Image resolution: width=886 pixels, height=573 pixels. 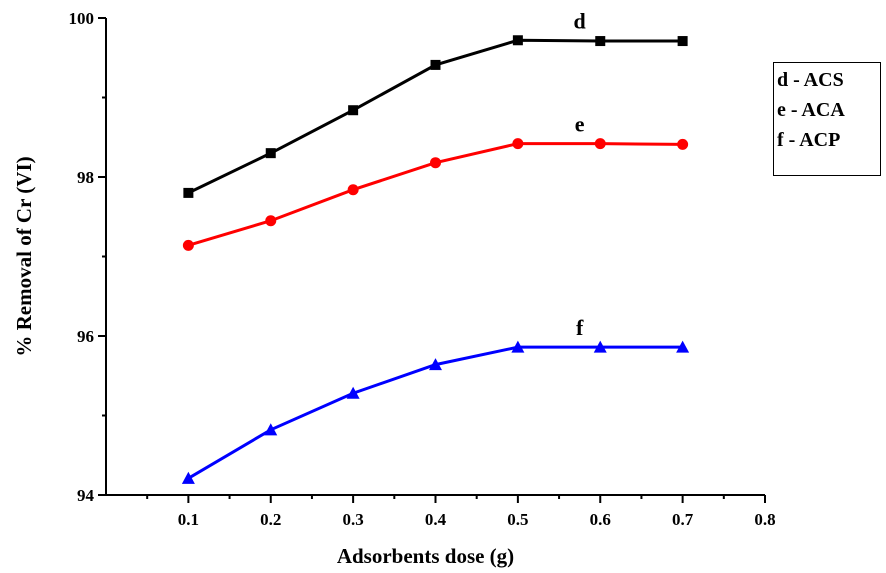 What do you see at coordinates (810, 80) in the screenshot?
I see `legend-entry-d: d - ACS` at bounding box center [810, 80].